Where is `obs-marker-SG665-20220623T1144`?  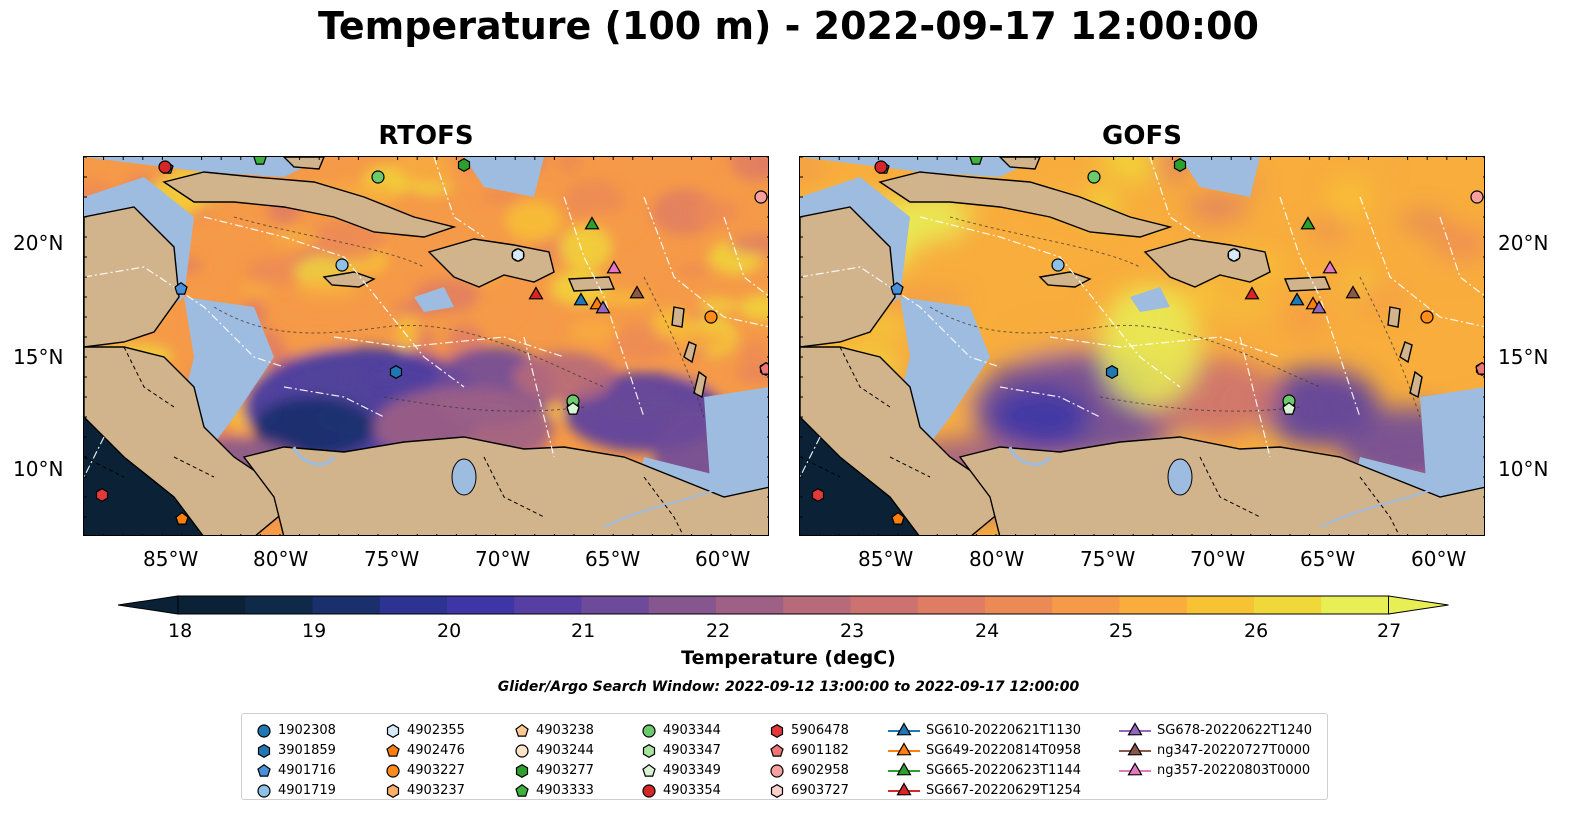 obs-marker-SG665-20220623T1144 is located at coordinates (1308, 223).